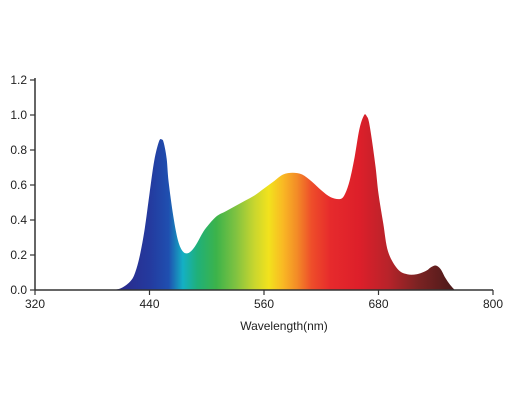 This screenshot has width=512, height=412. Describe the element at coordinates (493, 304) in the screenshot. I see `x-tick-label: 800` at that location.